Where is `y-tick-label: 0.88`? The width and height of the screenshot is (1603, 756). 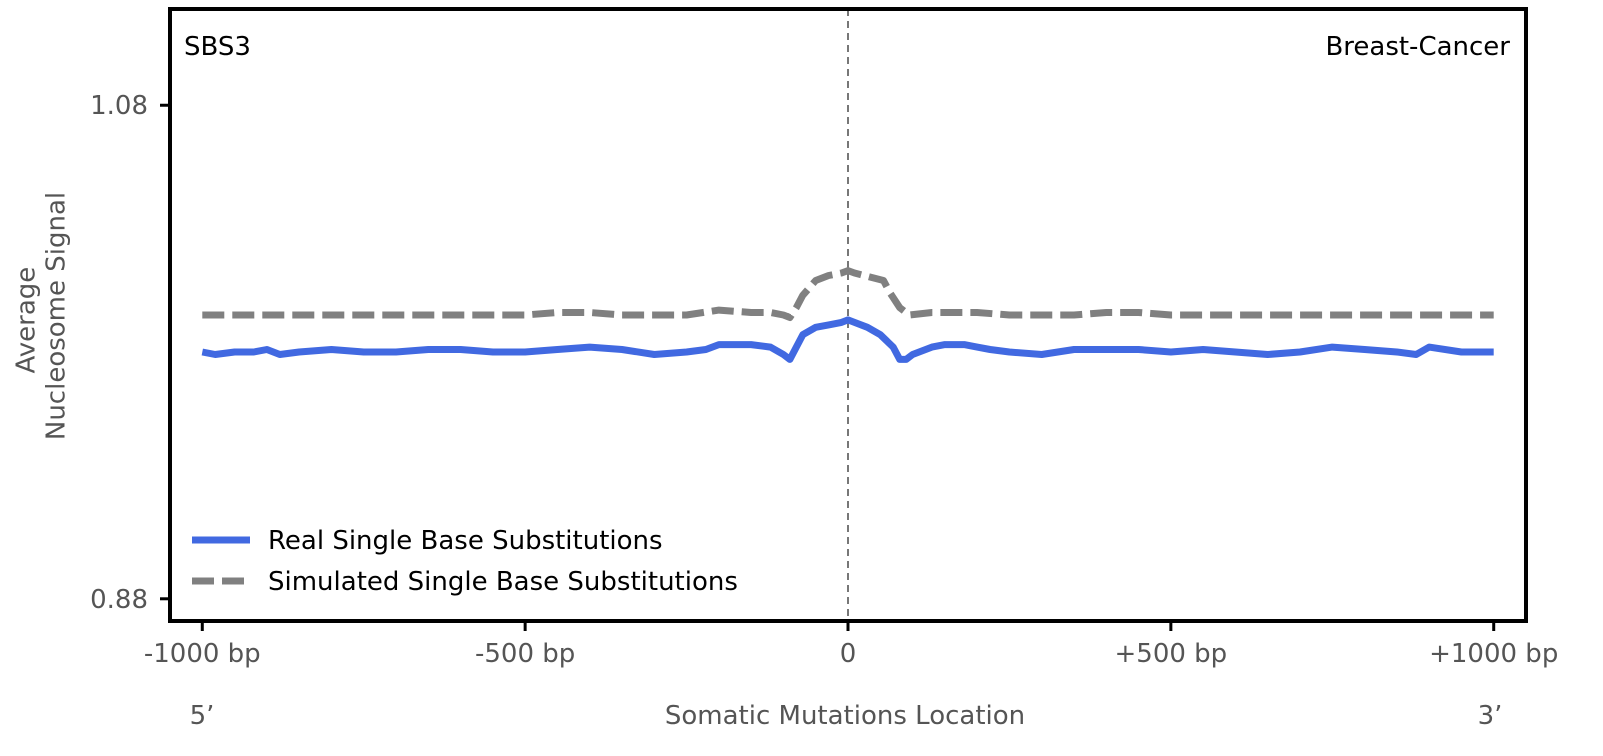
y-tick-label: 0.88 is located at coordinates (119, 600).